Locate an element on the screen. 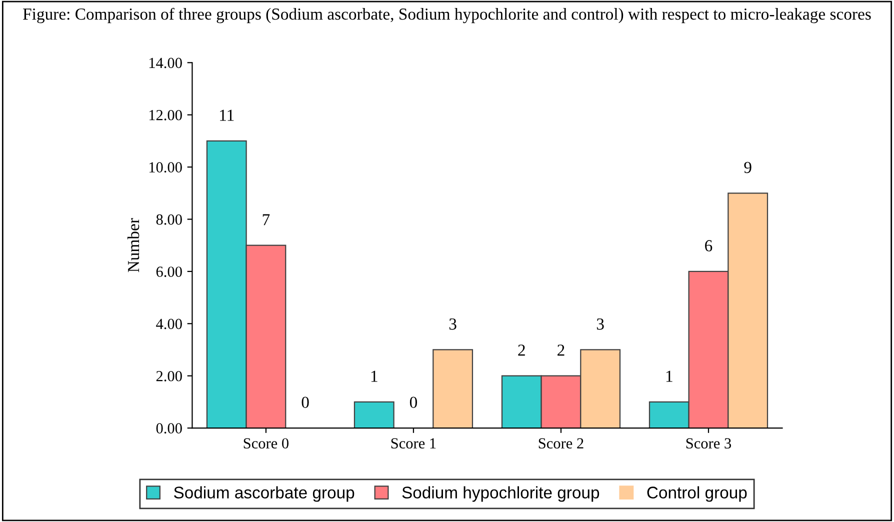 This screenshot has width=894, height=522. y-tick-label: 6.00 is located at coordinates (169, 271).